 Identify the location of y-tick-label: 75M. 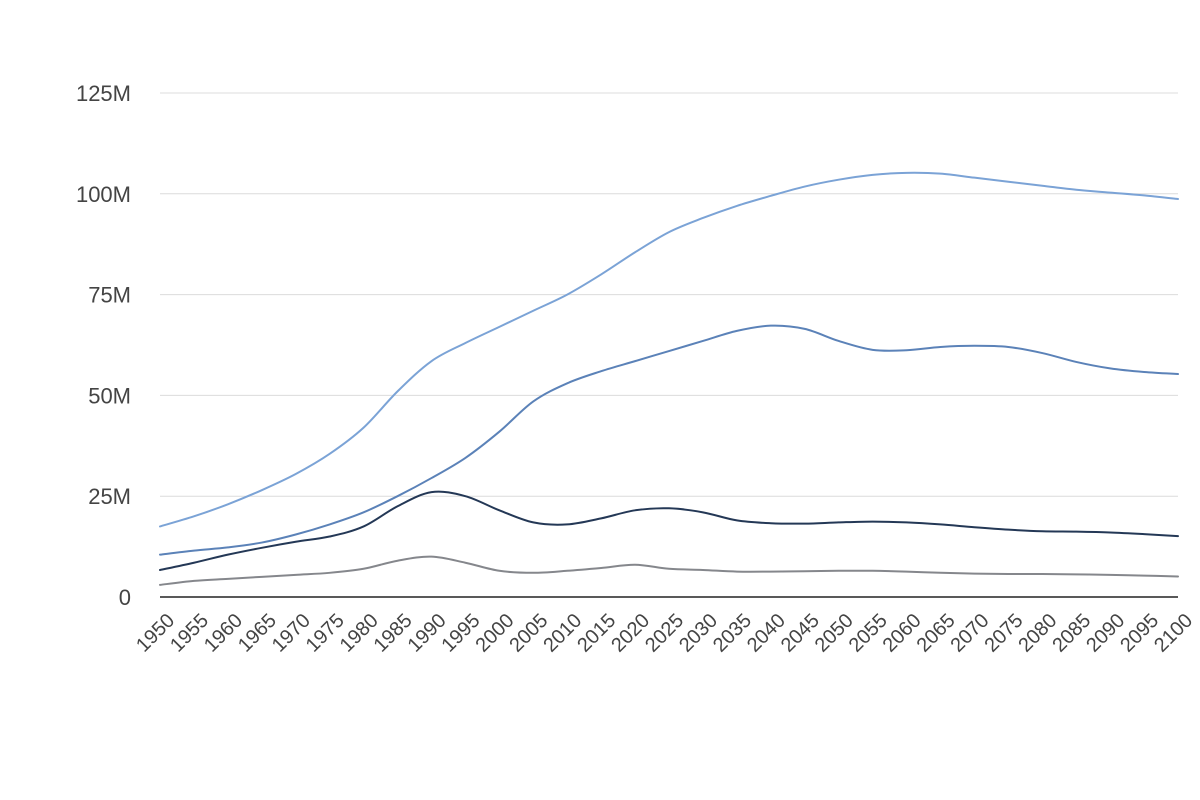
(109, 295).